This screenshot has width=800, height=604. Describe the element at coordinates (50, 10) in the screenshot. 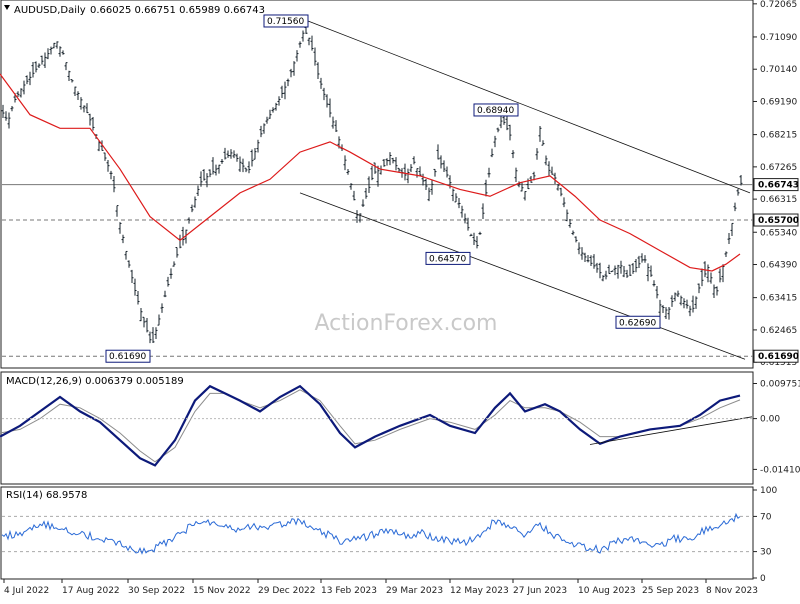

I see `symbol-label: AUDUSD,Daily` at that location.